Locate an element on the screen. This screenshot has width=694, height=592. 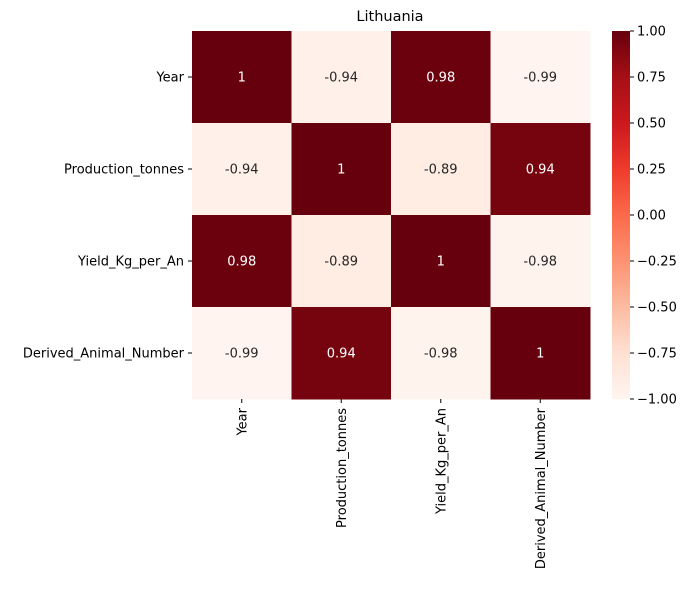
colorbar-tick-label: 0.50 is located at coordinates (651, 124).